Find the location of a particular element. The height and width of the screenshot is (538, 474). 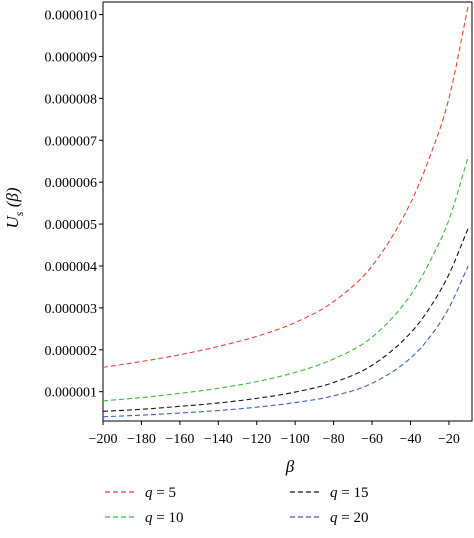

y-tick-label: 0.000002 is located at coordinates (71, 351).